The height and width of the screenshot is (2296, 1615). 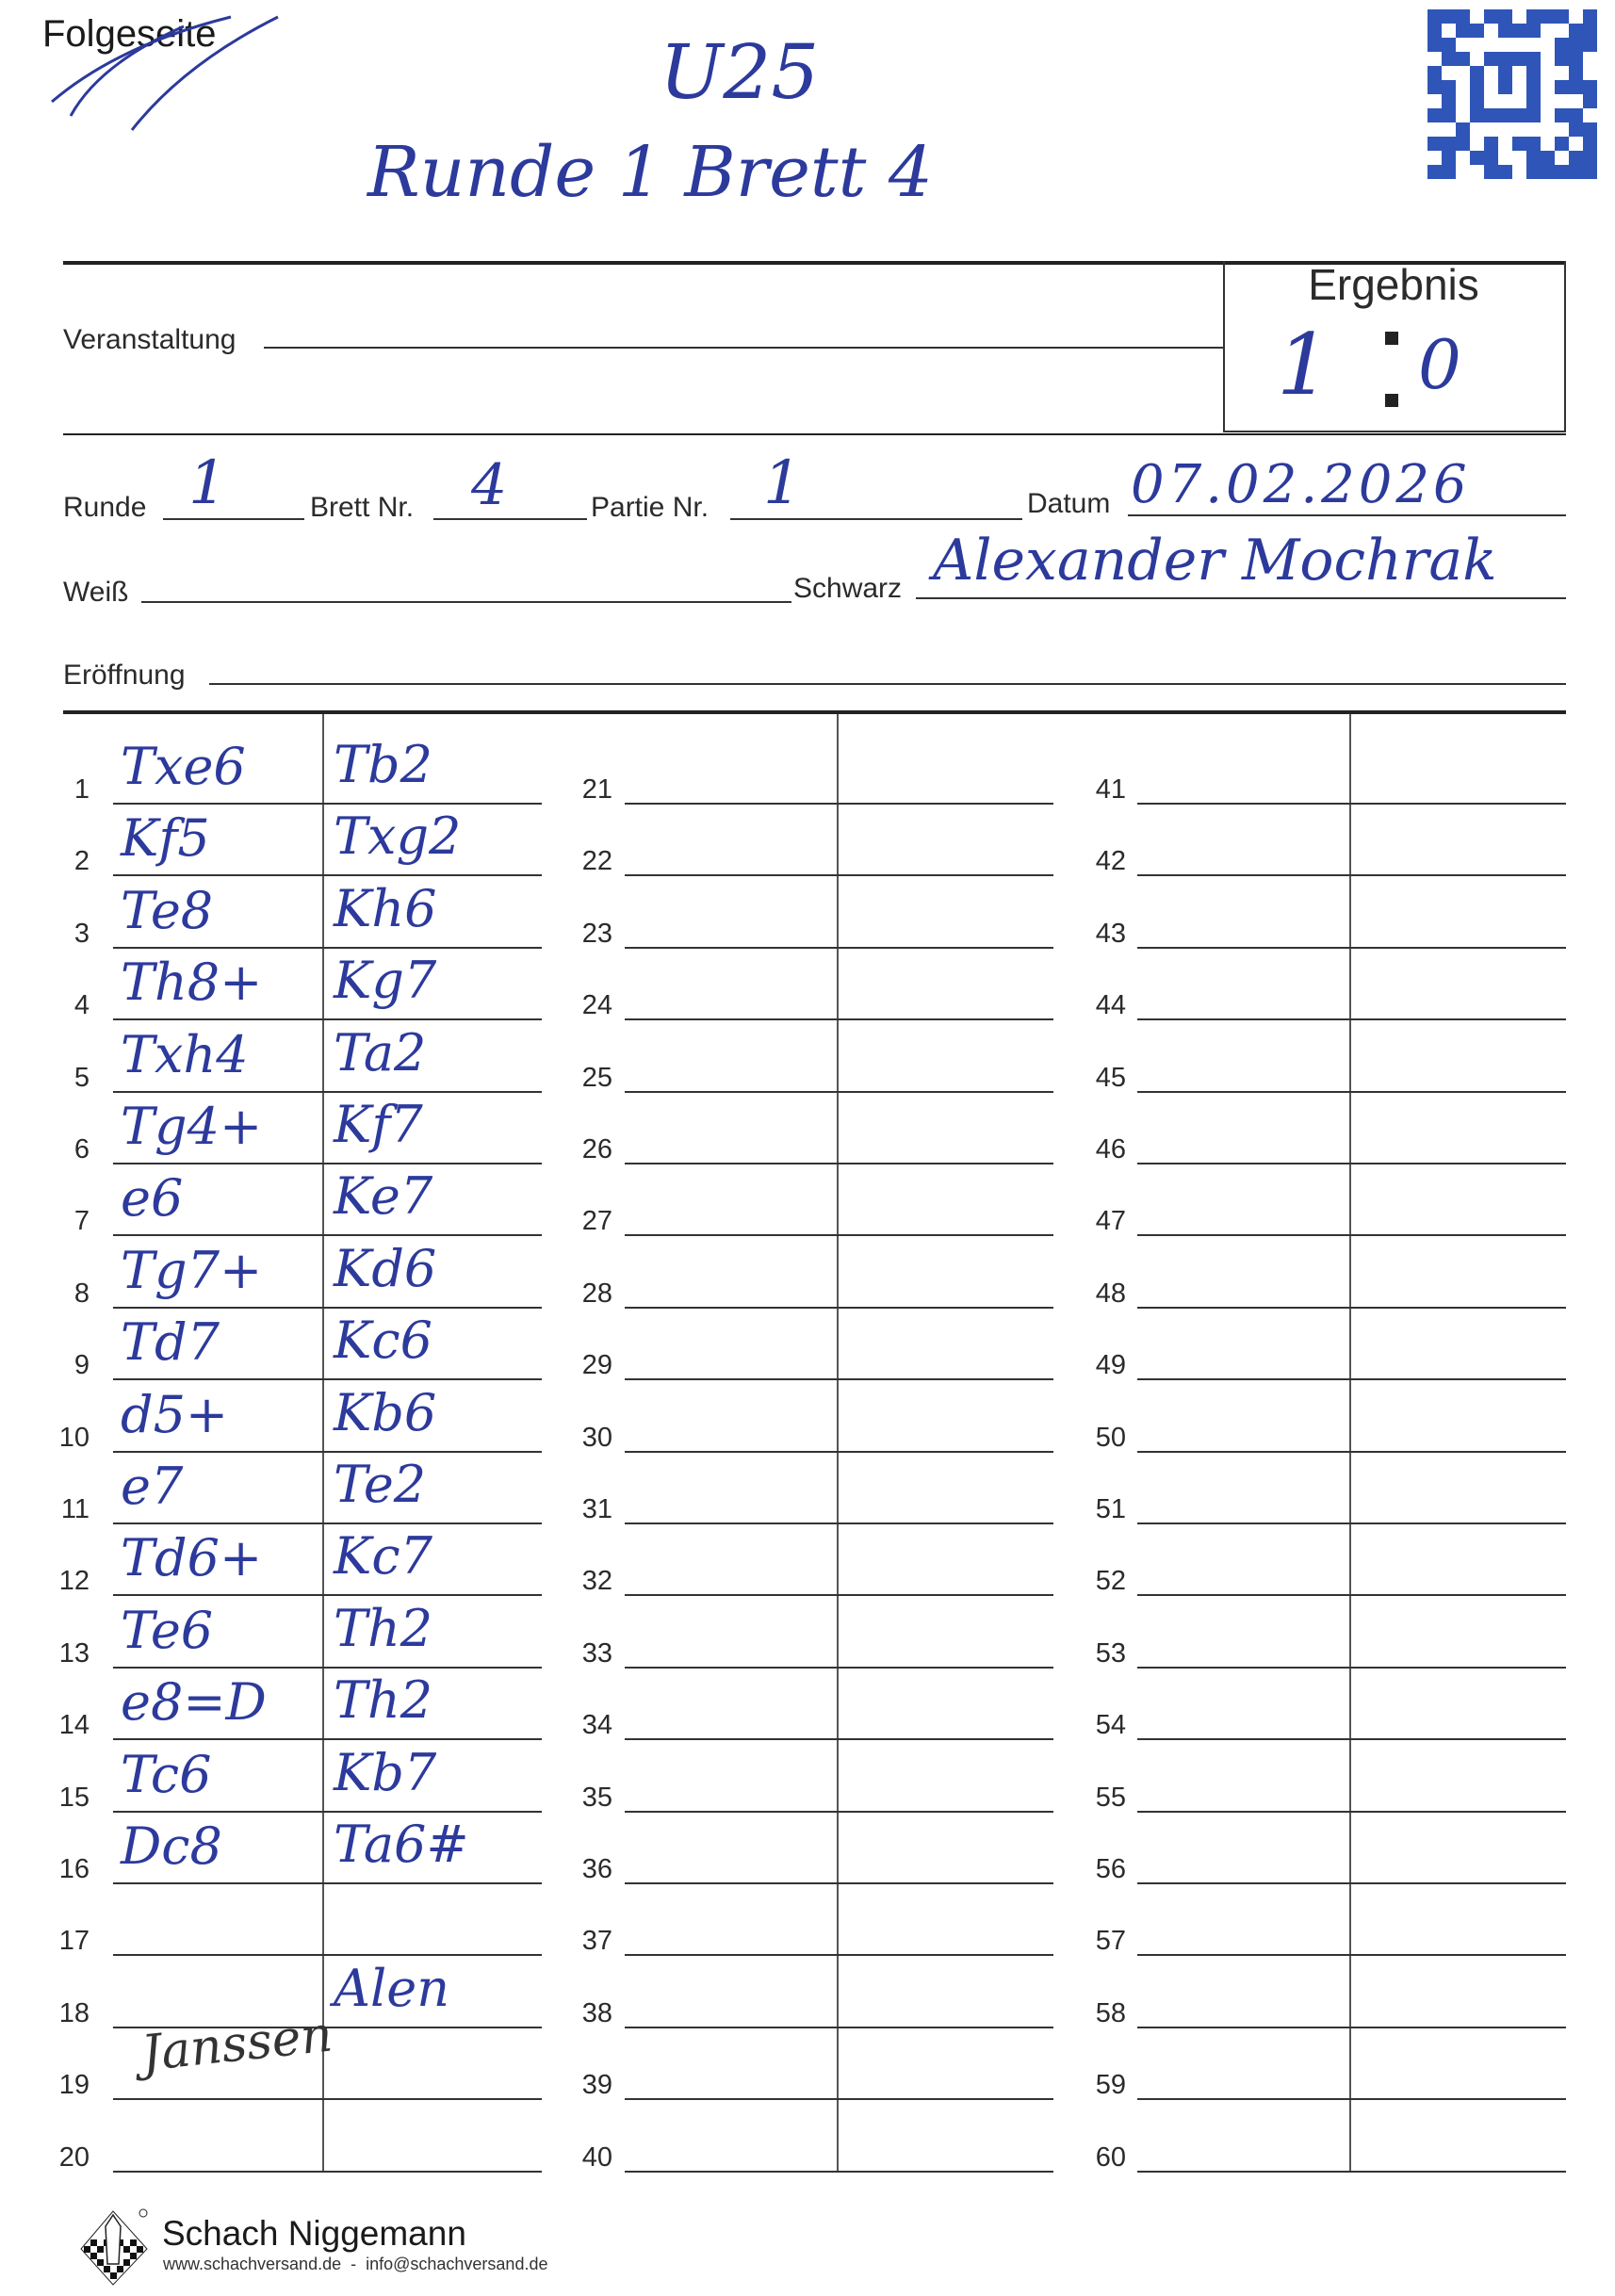 I want to click on white-move: Te8, so click(x=167, y=910).